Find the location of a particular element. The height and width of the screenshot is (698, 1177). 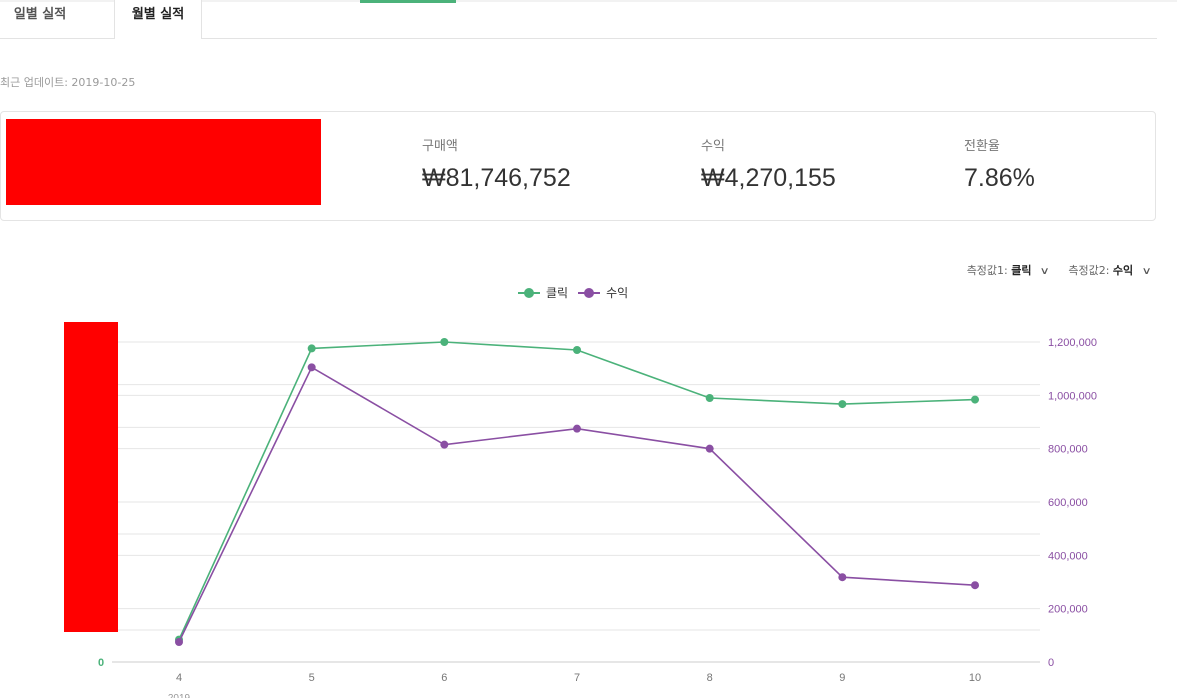

metric-conversion: 전환율 7.86% is located at coordinates (999, 164).